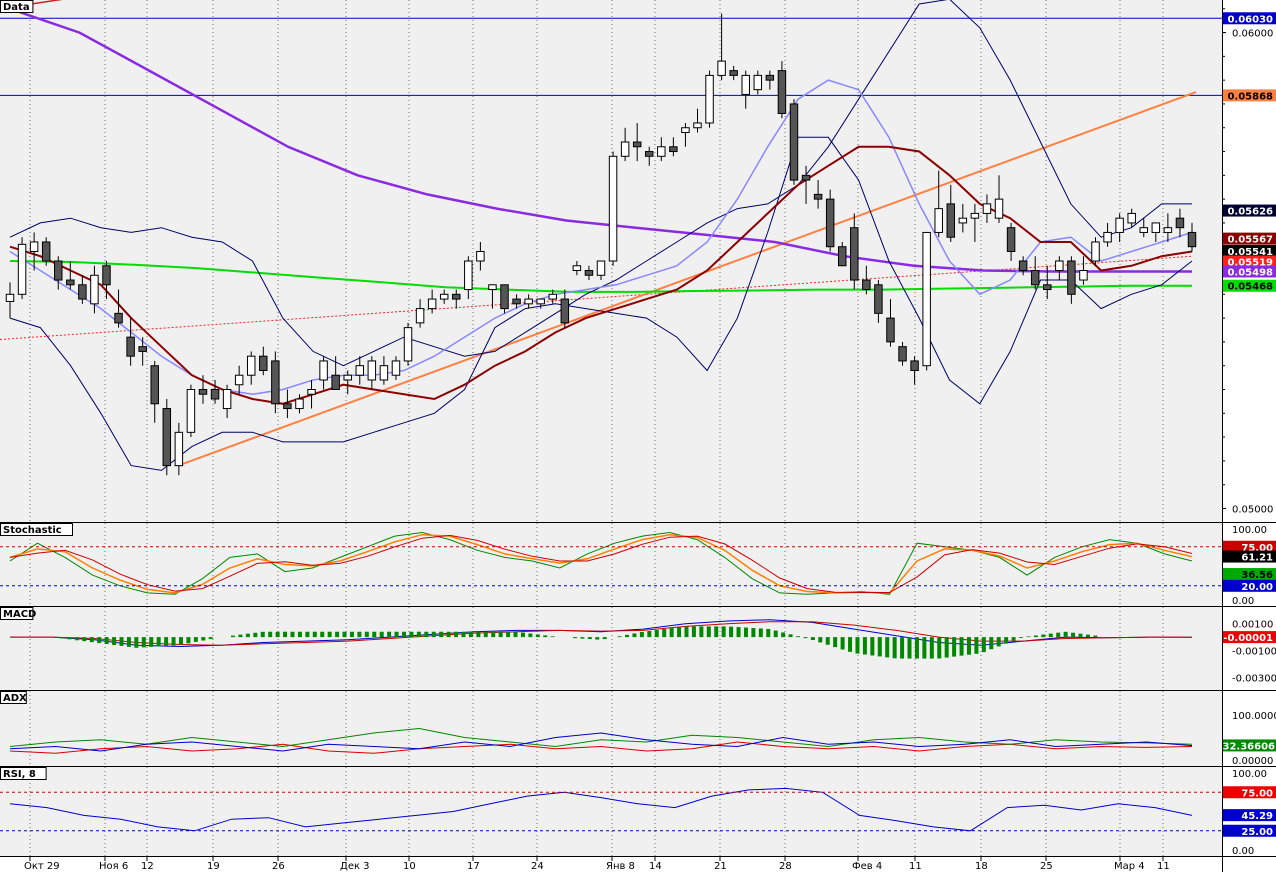 Image resolution: width=1276 pixels, height=872 pixels. What do you see at coordinates (1252, 625) in the screenshot?
I see `macd-tick-label: 0.00100` at bounding box center [1252, 625].